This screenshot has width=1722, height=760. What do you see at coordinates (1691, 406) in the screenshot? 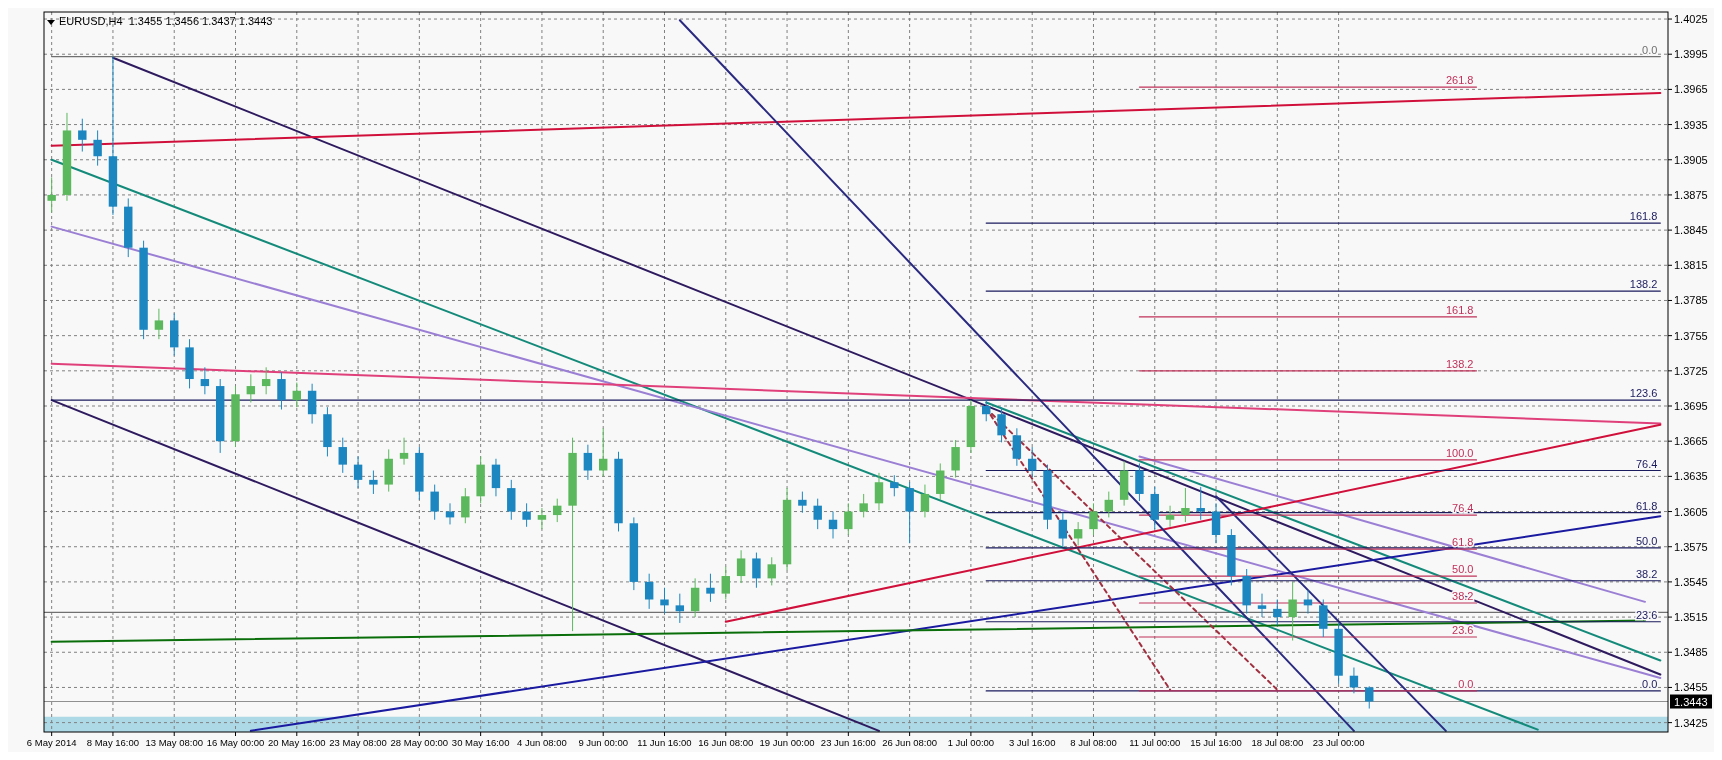
I see `y-tick-label: 1.3695` at bounding box center [1691, 406].